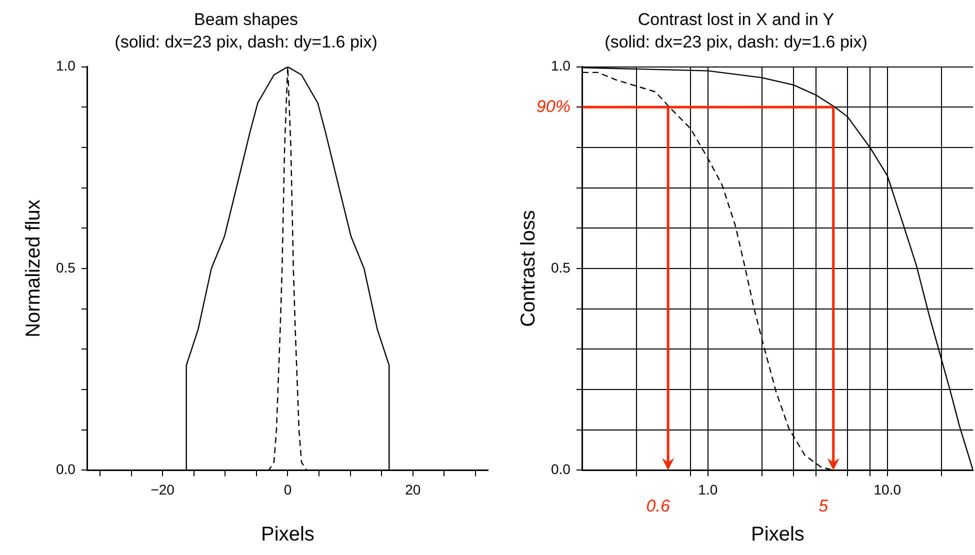  What do you see at coordinates (736, 19) in the screenshot?
I see `chart-title: Contrast lost in X and in Y` at bounding box center [736, 19].